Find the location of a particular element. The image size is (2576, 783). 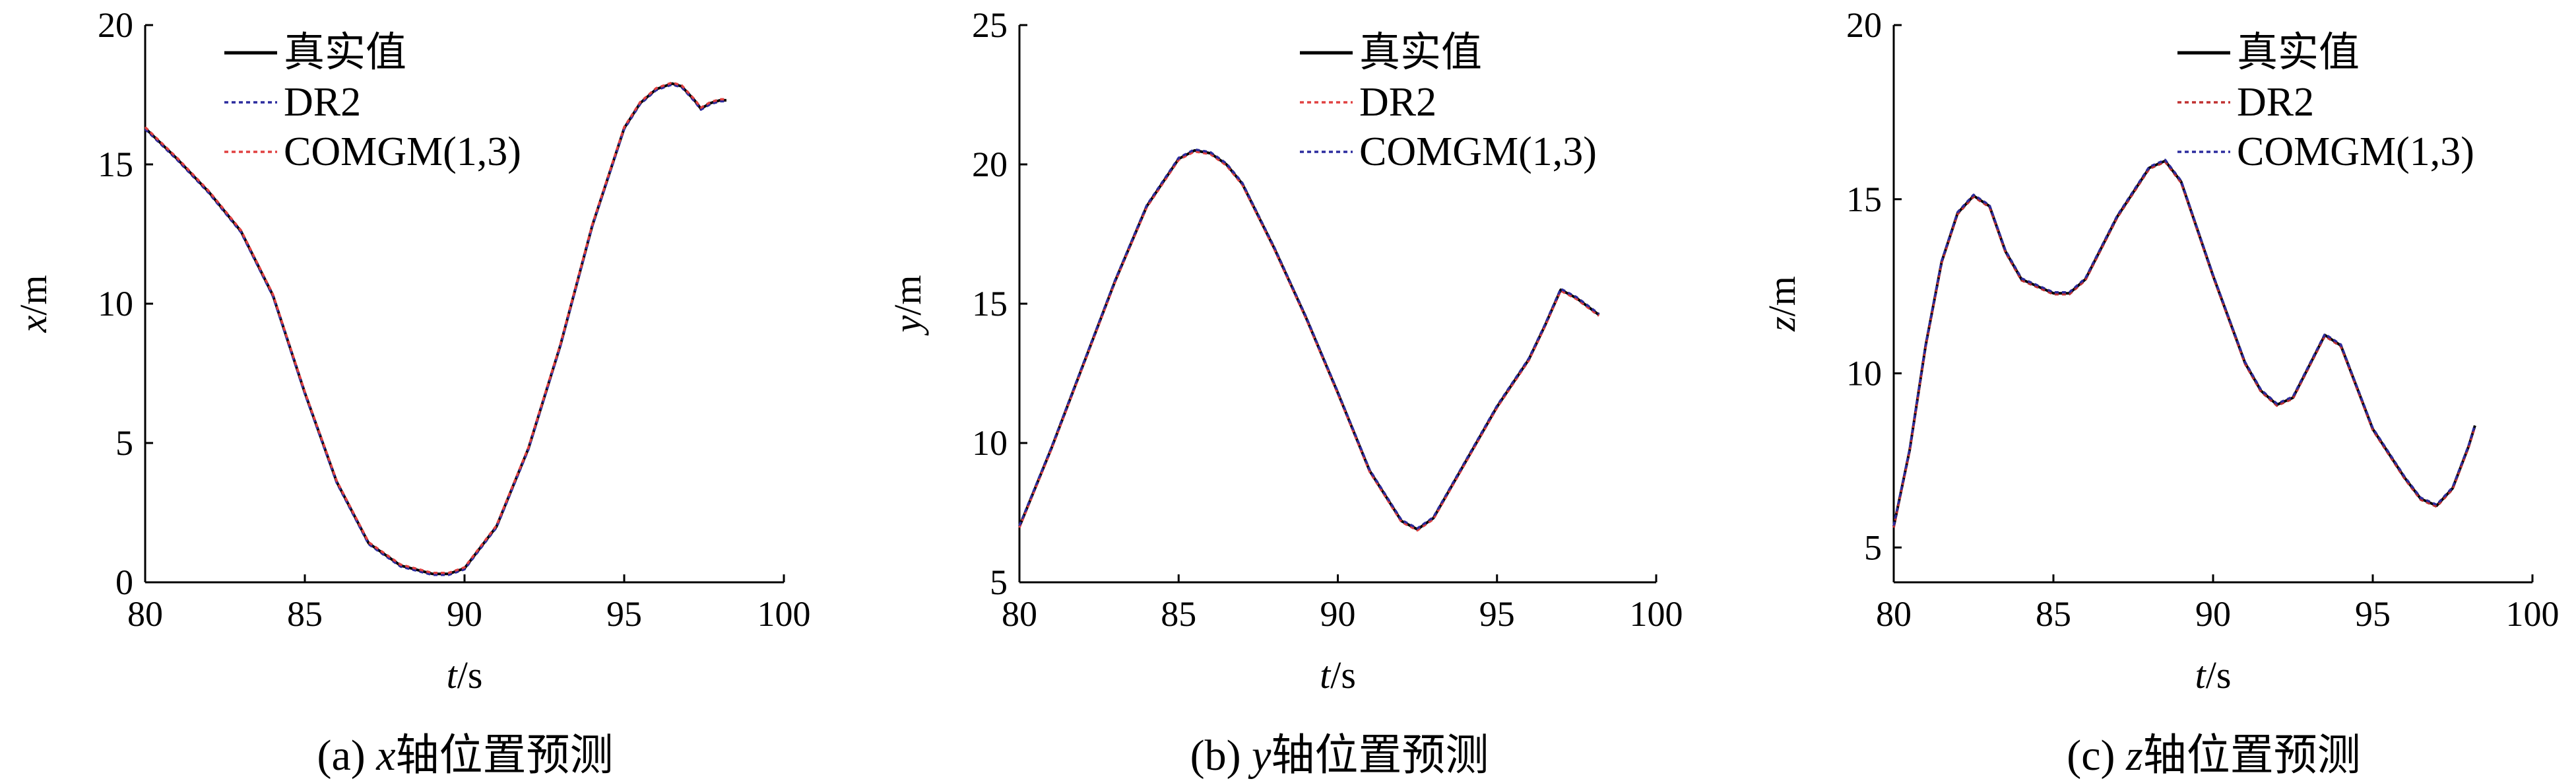

y-axis-label-var: x is located at coordinates (33, 324).